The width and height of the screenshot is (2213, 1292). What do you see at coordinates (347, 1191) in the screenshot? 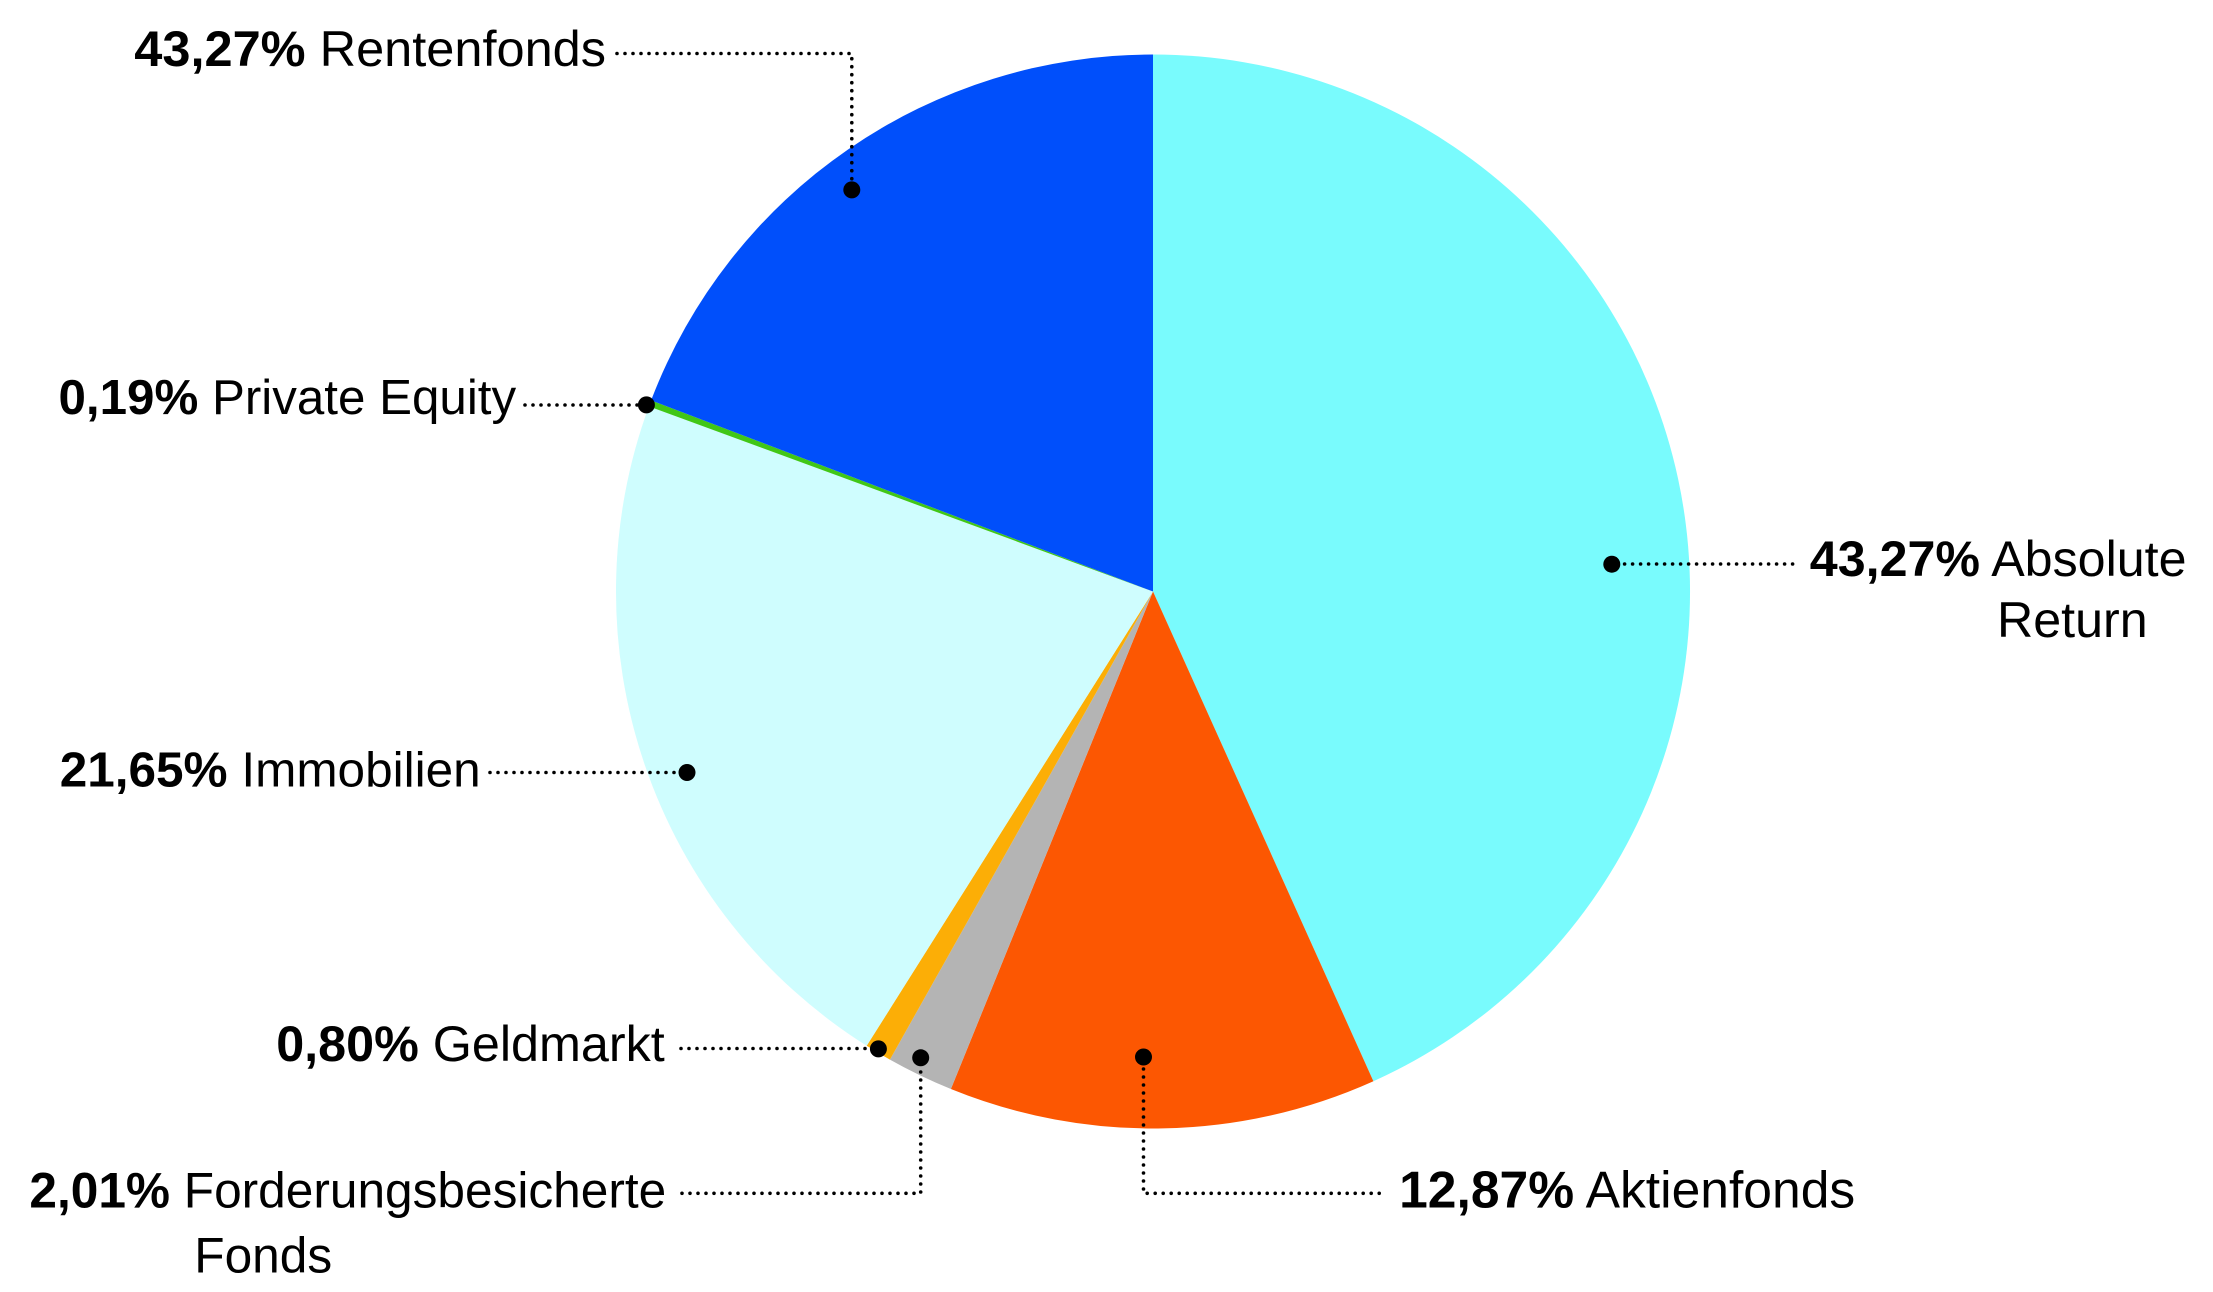
I see `svg-text: 2,01% Forderungsbesicherte` at bounding box center [347, 1191].